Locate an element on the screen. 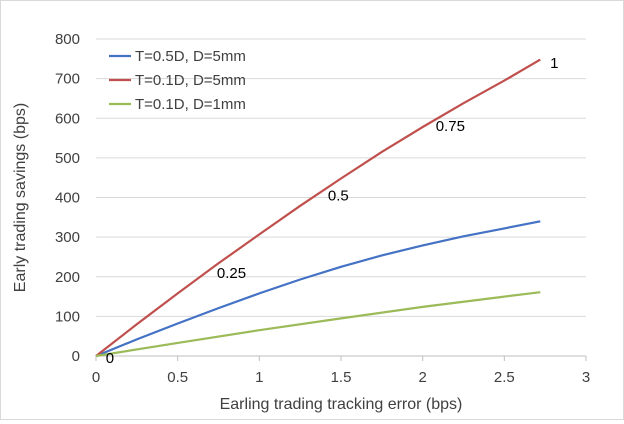  y-tick-label: 200 is located at coordinates (67, 277).